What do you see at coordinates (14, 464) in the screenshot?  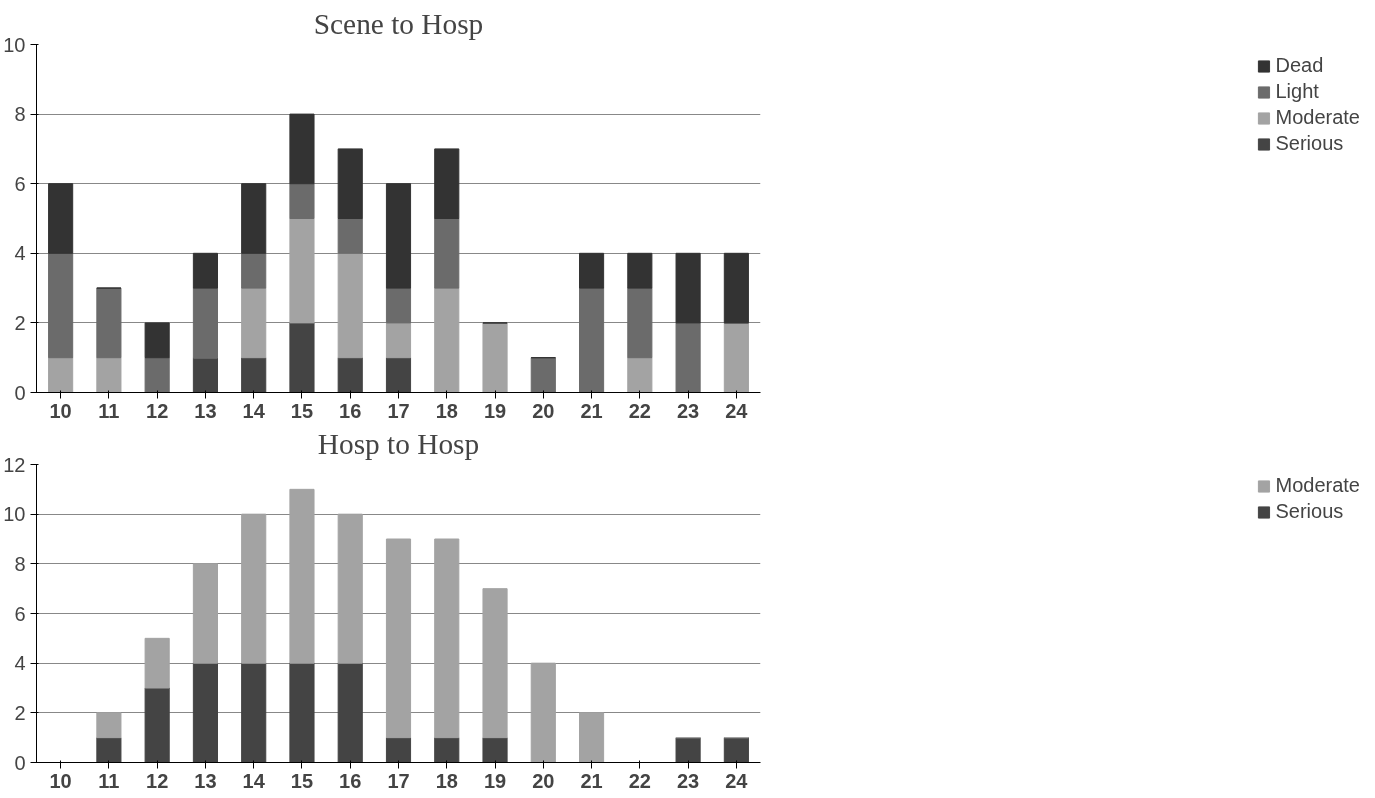 I see `y-tick-label: 12` at bounding box center [14, 464].